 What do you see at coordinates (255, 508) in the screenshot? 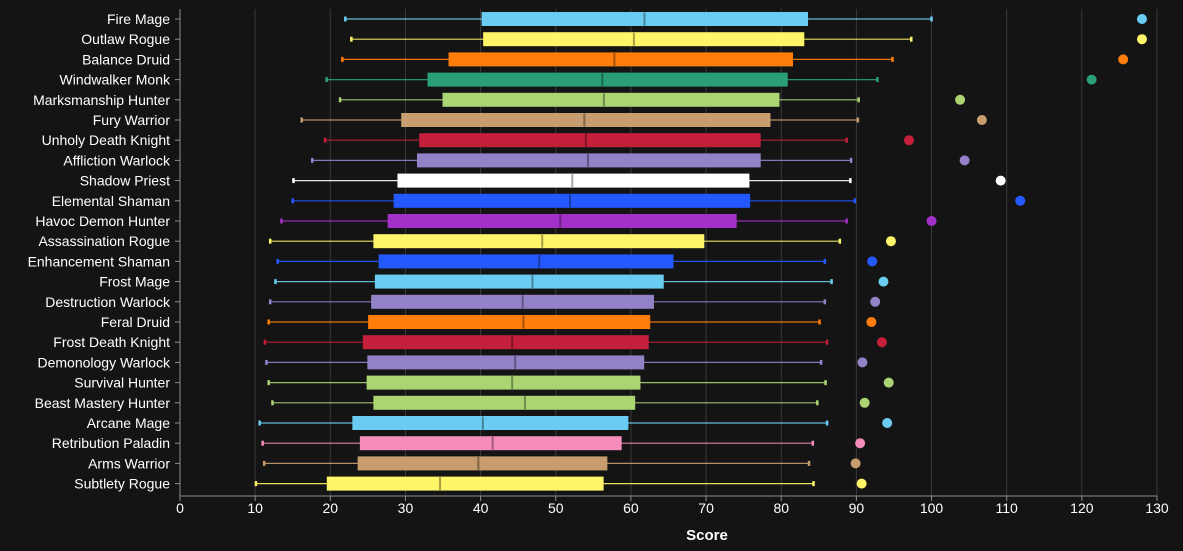
I see `x-tick-label: 10` at bounding box center [255, 508].